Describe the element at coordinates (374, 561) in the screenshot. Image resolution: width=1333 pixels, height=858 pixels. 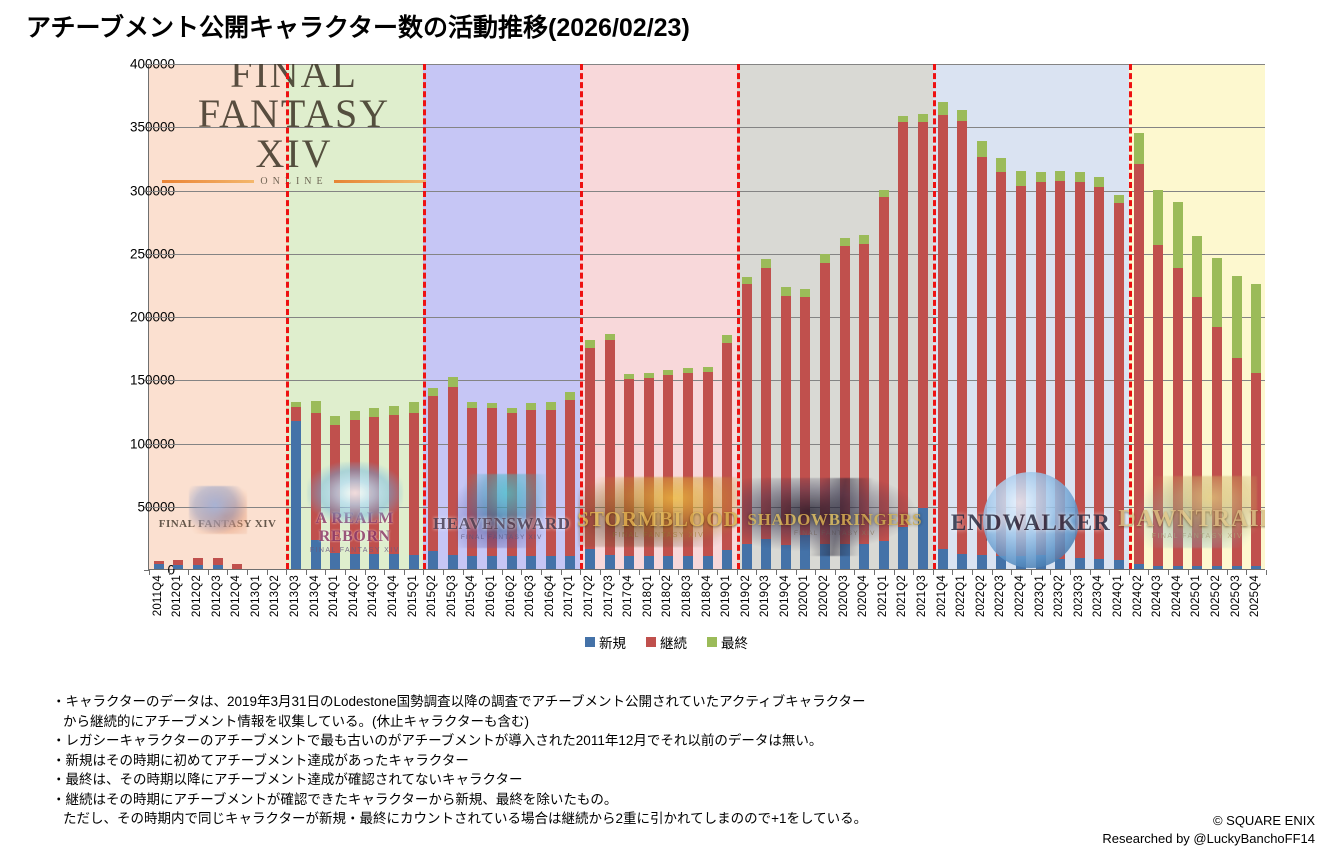
I see `bar-segment-新規-2014Q3` at that location.